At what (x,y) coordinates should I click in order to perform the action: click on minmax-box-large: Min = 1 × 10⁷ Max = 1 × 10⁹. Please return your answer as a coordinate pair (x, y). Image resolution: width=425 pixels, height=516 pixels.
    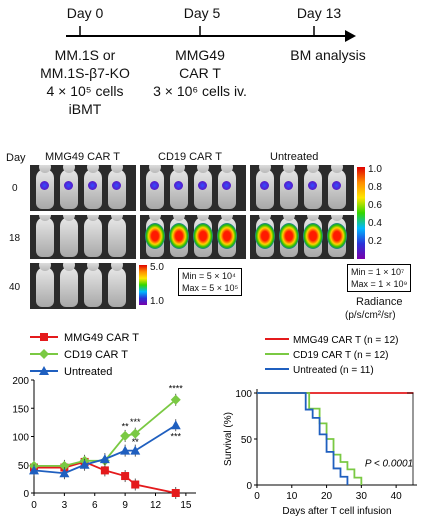
    Looking at the image, I should click on (379, 278).